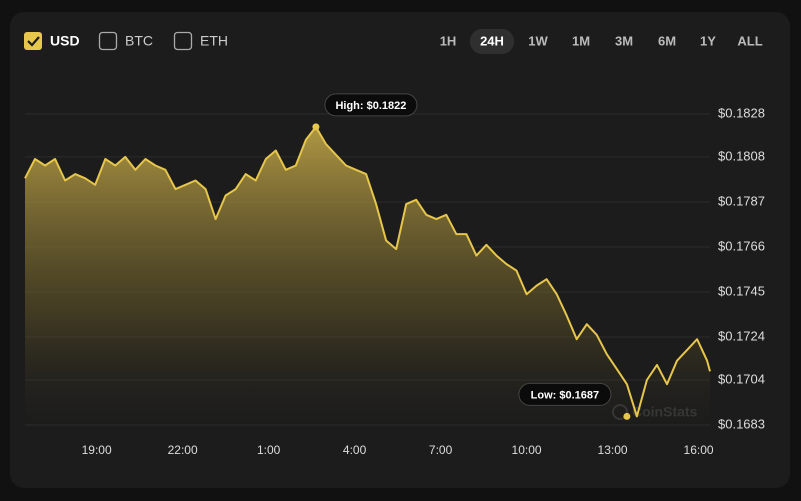 The height and width of the screenshot is (501, 801). Describe the element at coordinates (581, 40) in the screenshot. I see `timeframe-button: 1M` at that location.